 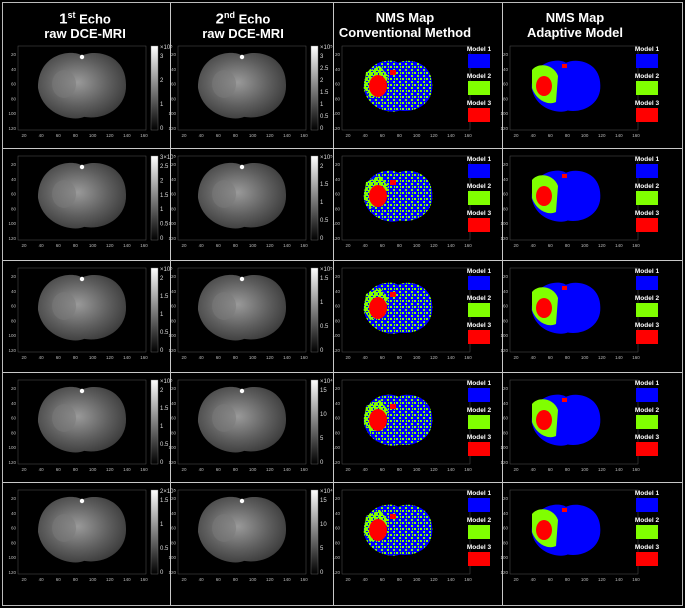 I want to click on second-echo-row2-ytick: 40, so click(x=174, y=179).